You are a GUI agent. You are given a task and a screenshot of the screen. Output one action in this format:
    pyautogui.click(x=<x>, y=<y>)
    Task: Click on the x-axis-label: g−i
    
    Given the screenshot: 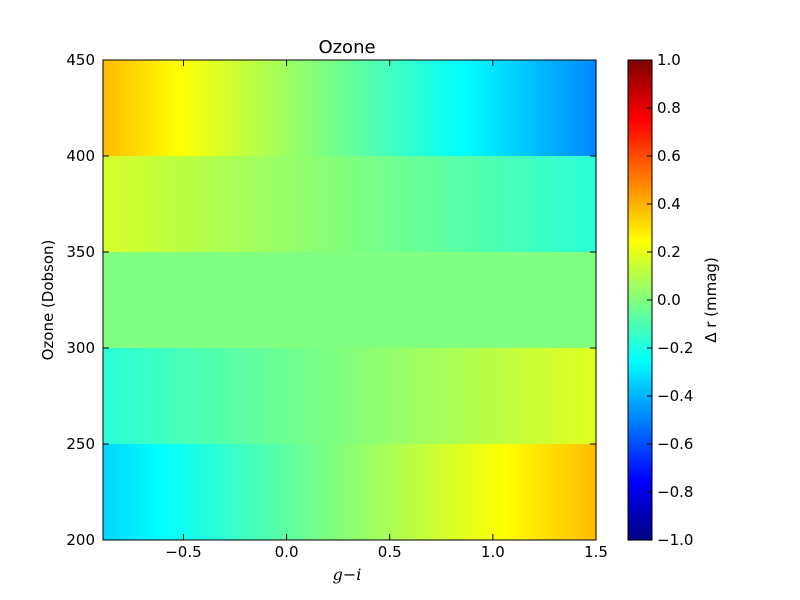 What is the action you would take?
    pyautogui.click(x=347, y=574)
    